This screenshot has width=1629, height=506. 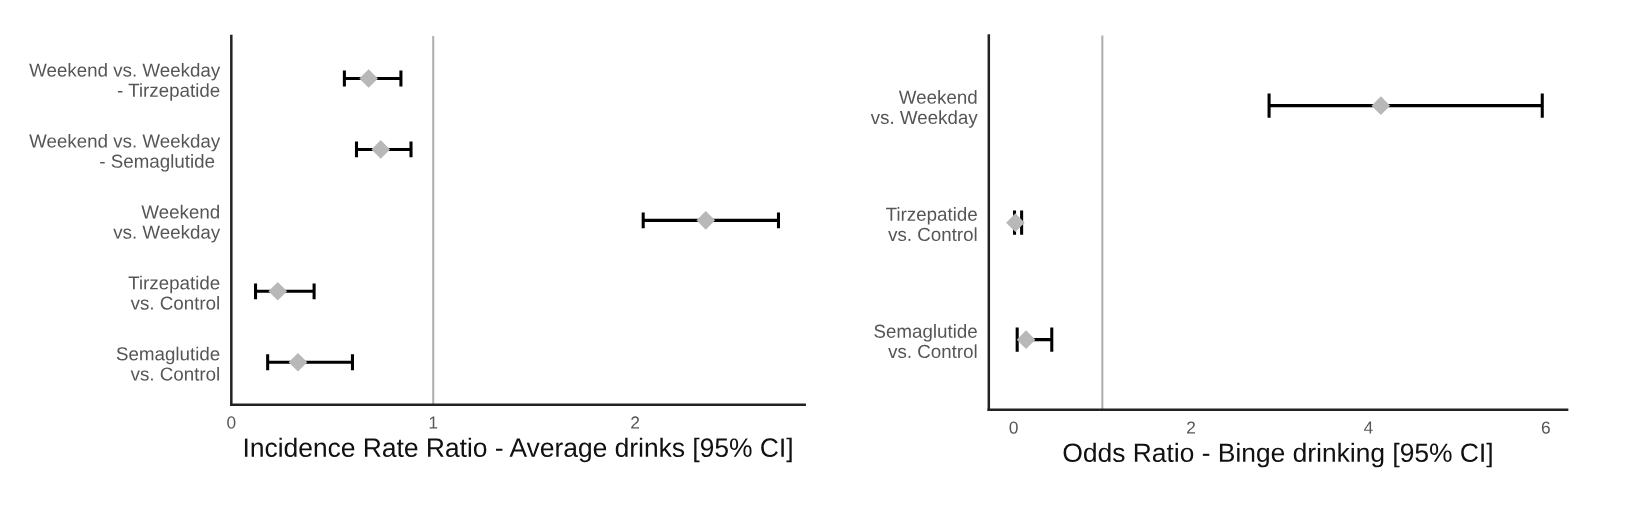 What do you see at coordinates (125, 81) in the screenshot?
I see `y-tick-label: Weekend vs. Weekday - Tirzepatide` at bounding box center [125, 81].